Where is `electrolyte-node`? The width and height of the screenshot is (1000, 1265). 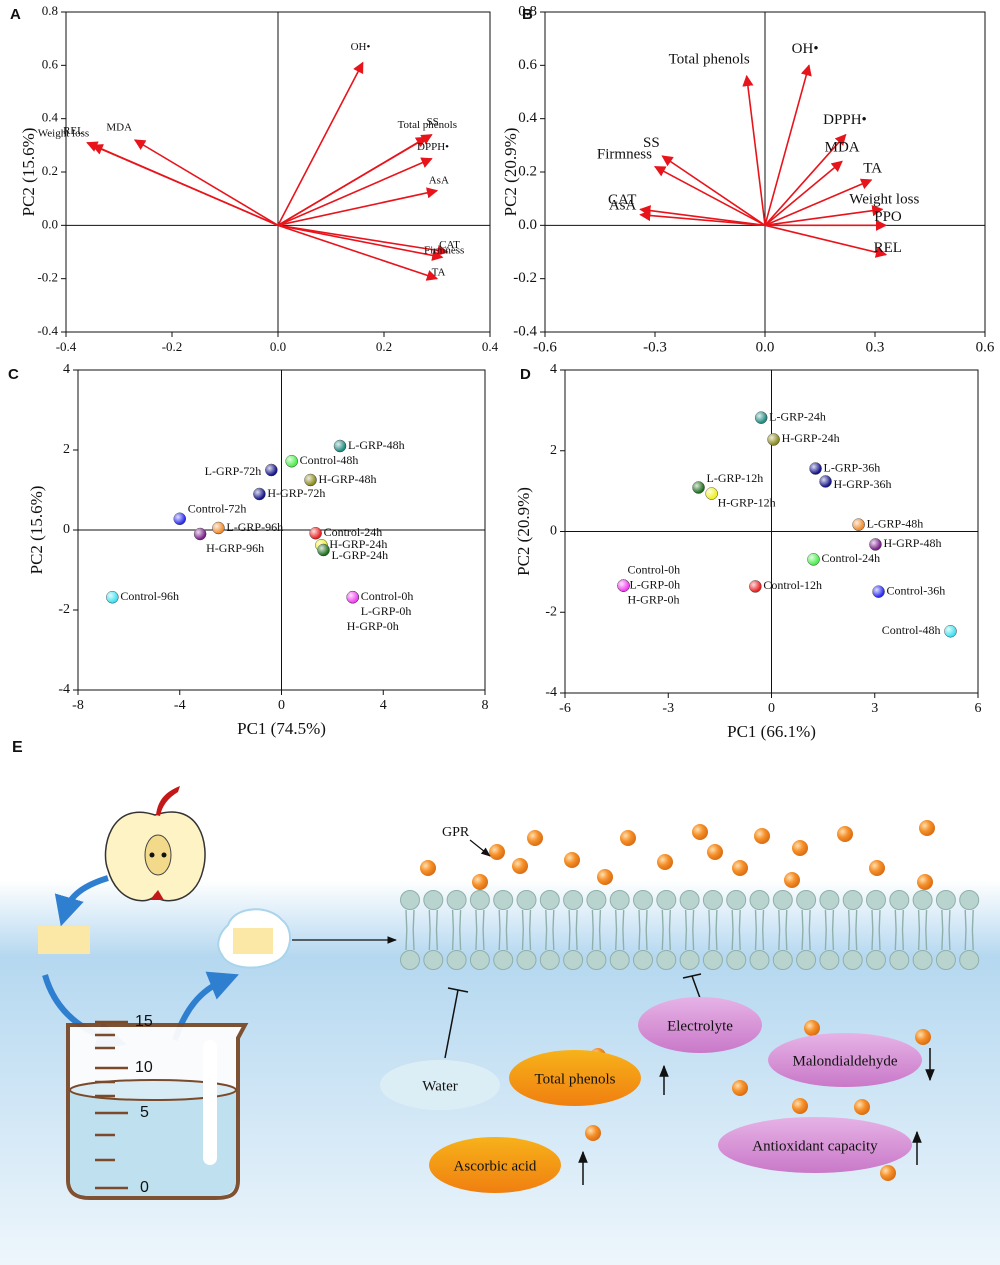
electrolyte-node is located at coordinates (700, 1025).